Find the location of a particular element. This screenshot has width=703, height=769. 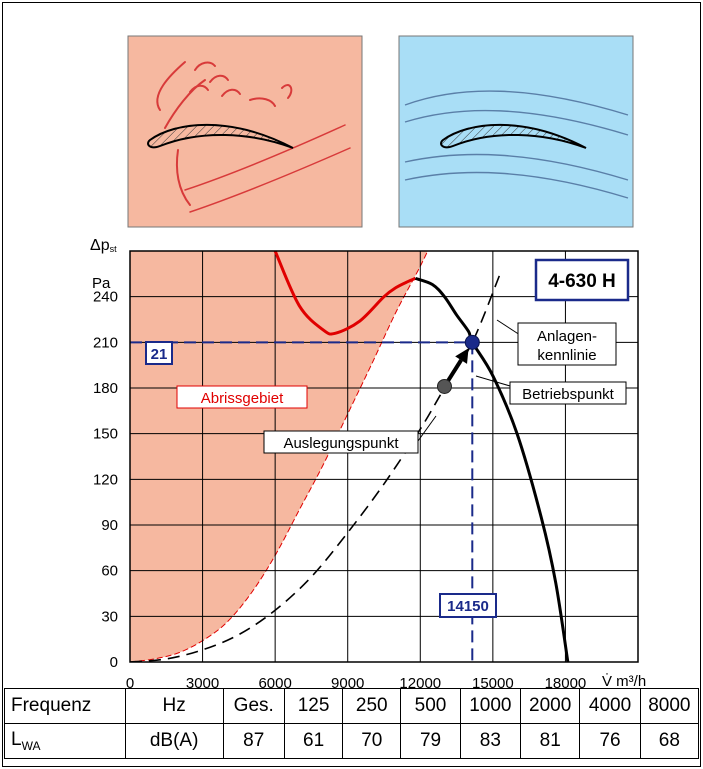

x-tick-label: 3000 is located at coordinates (202, 681).